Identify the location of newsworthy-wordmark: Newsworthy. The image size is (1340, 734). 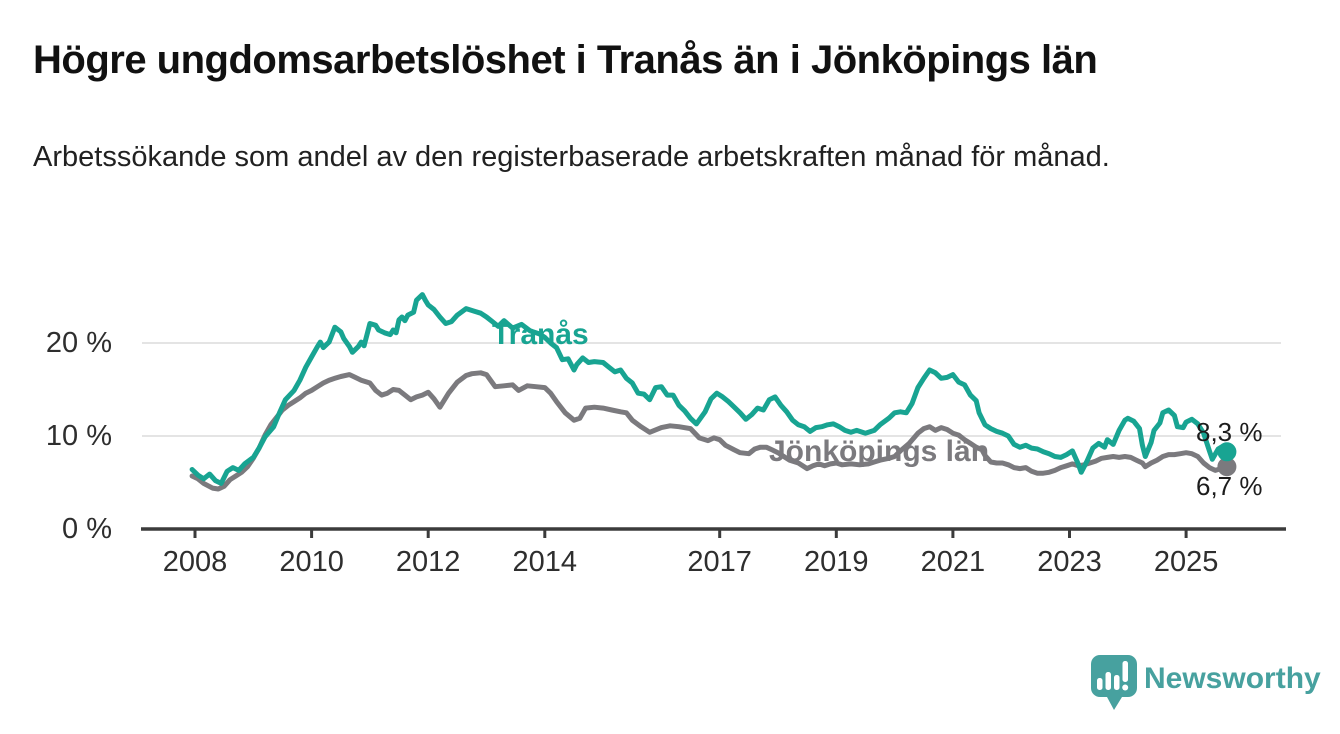
(1232, 678).